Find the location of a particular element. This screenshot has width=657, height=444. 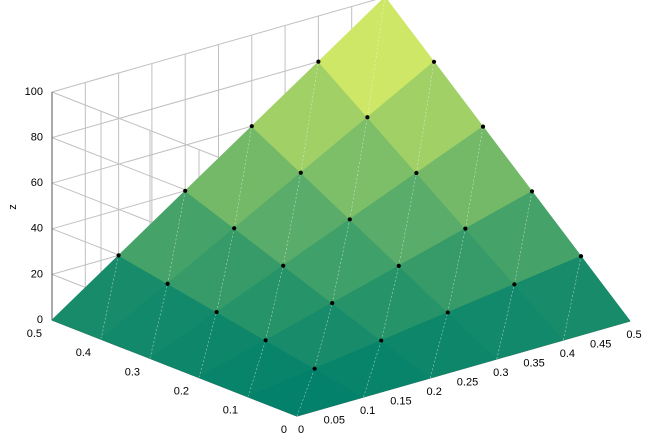

x-tick-label: 0.35 is located at coordinates (533, 363).